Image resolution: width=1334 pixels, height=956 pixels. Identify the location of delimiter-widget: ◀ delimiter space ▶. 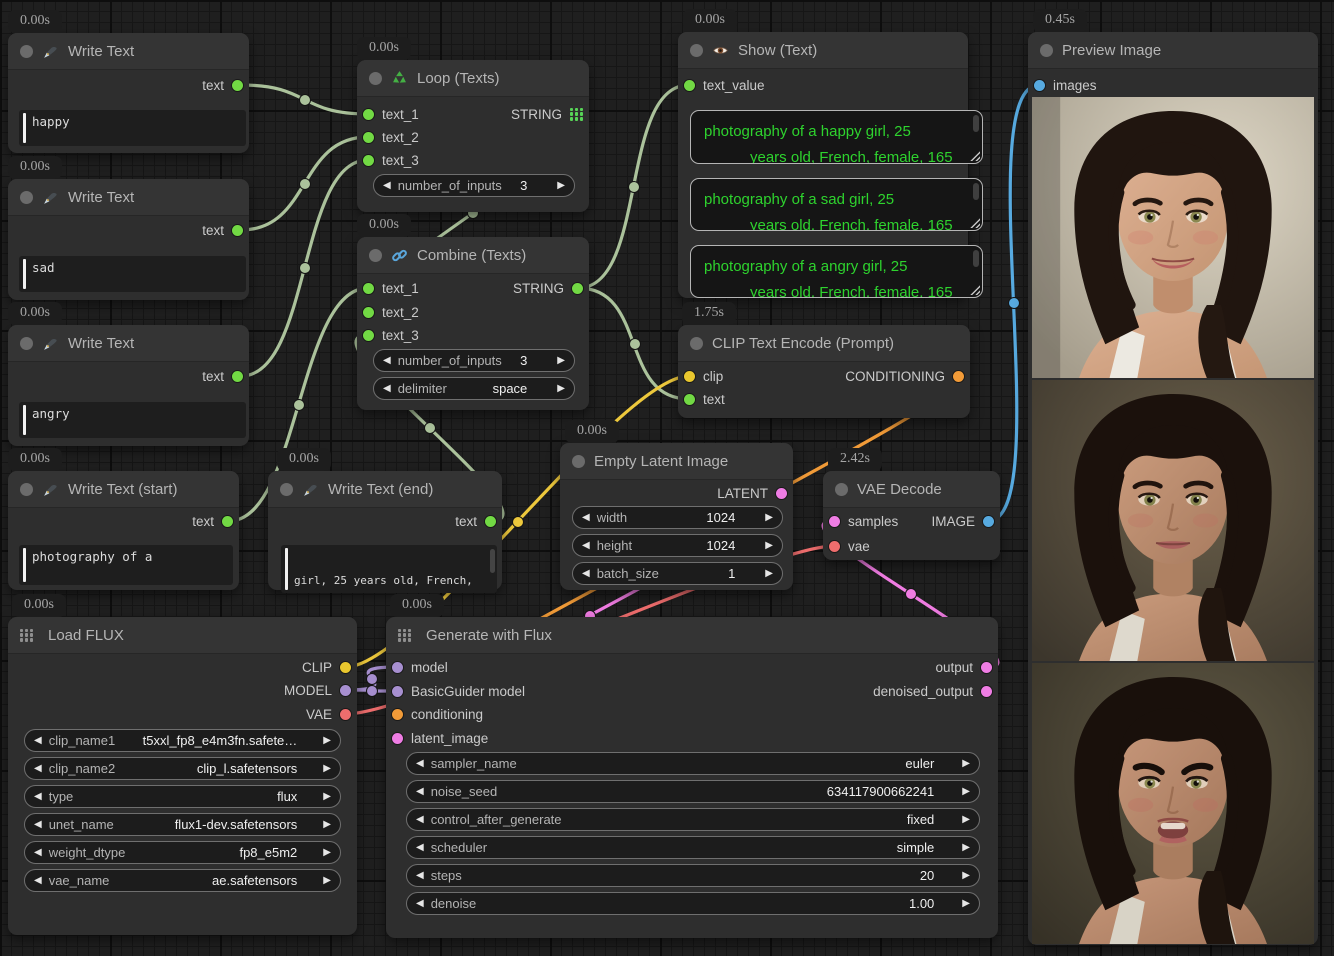
(474, 388).